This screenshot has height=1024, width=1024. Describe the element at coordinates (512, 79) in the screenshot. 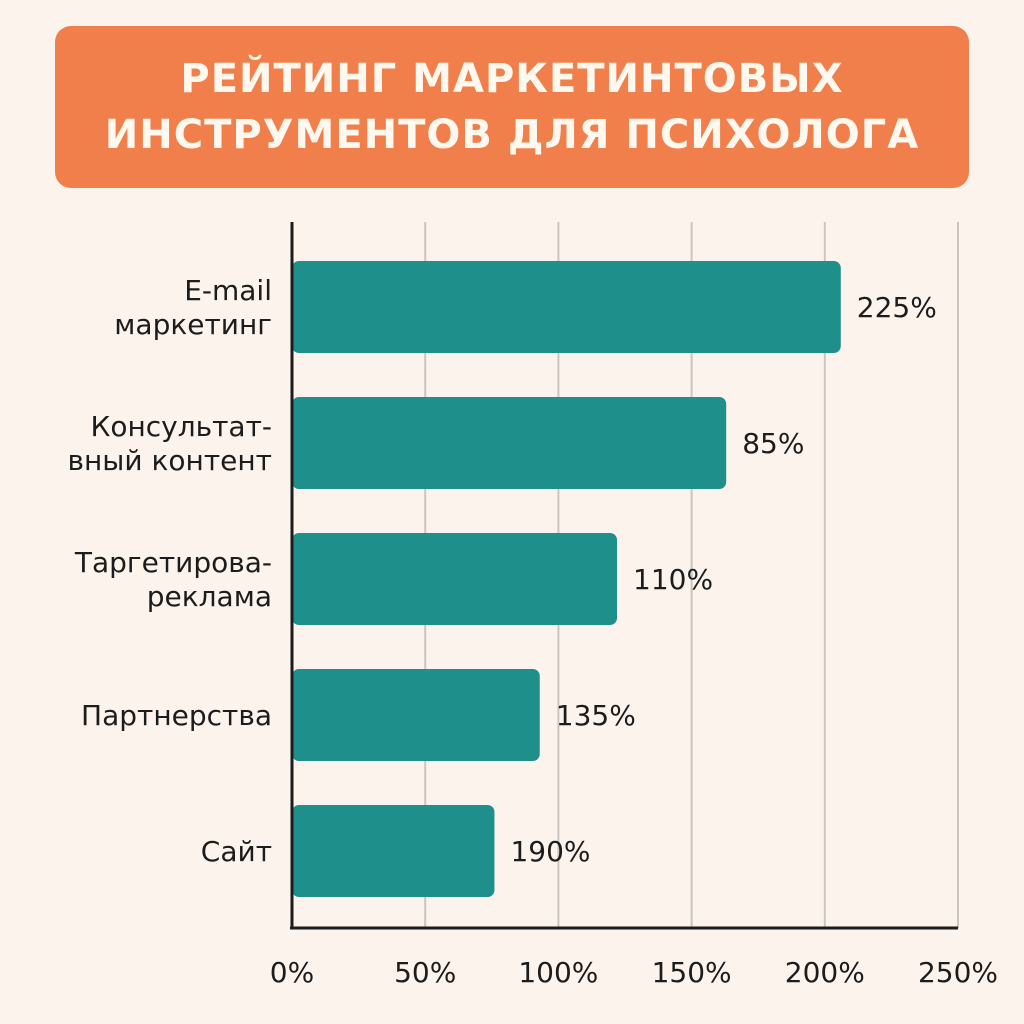

I see `title-line-1: РЕЙТИНГ МАРКЕТИНТОВЫХ` at that location.